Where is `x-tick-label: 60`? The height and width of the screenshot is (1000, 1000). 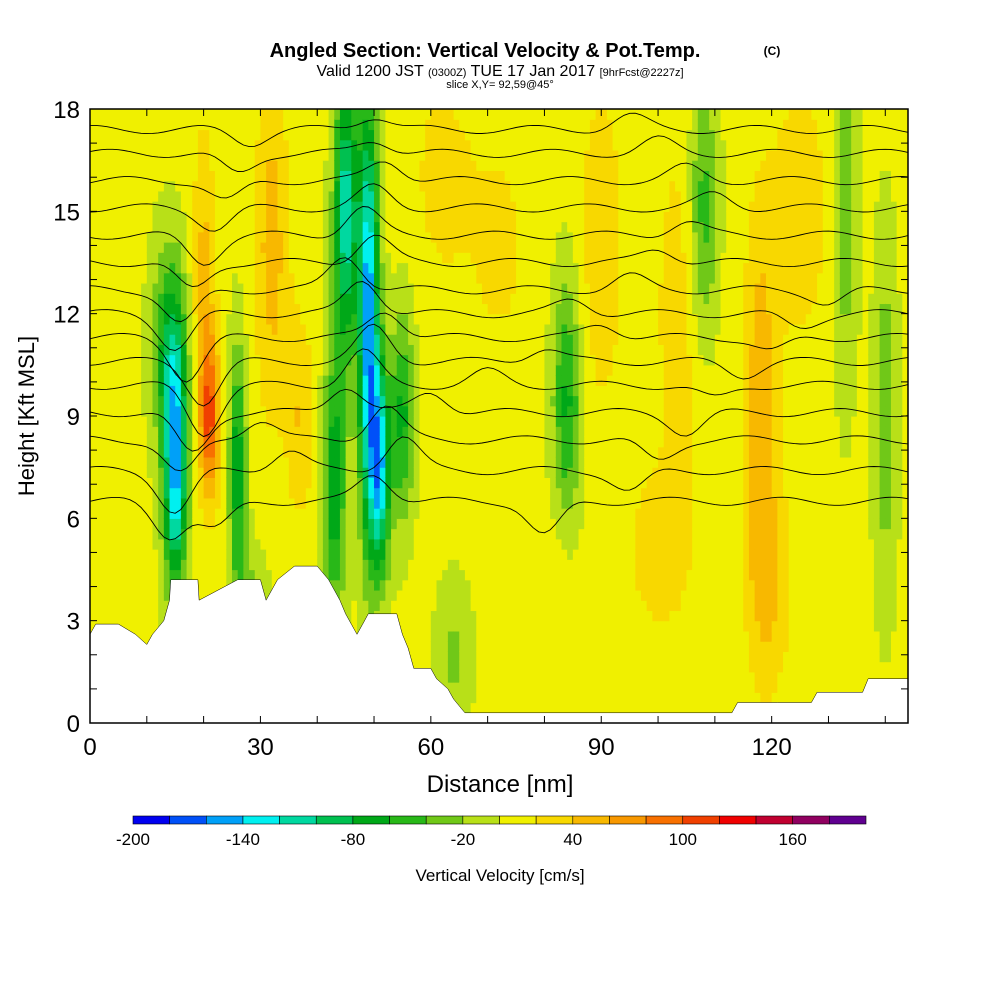 x-tick-label: 60 is located at coordinates (430, 747).